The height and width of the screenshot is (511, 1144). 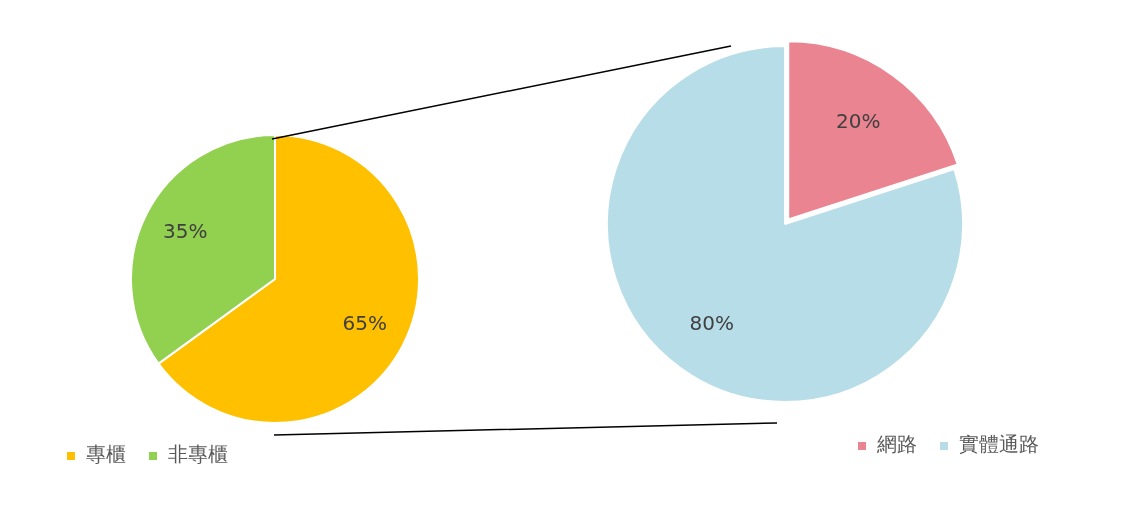 I want to click on legend-label: 實體通路, so click(x=999, y=444).